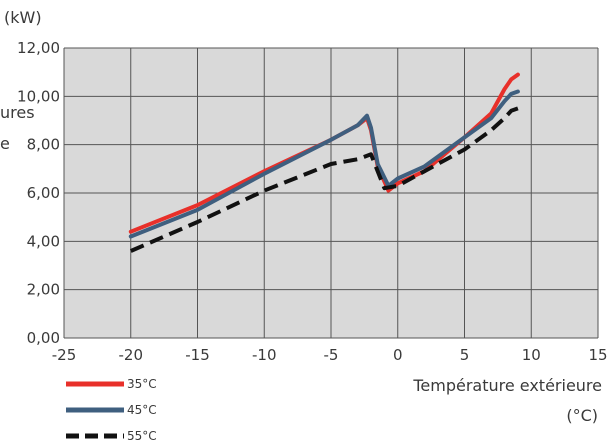  Describe the element at coordinates (17, 112) in the screenshot. I see `cropped-side-text-1: ures` at that location.